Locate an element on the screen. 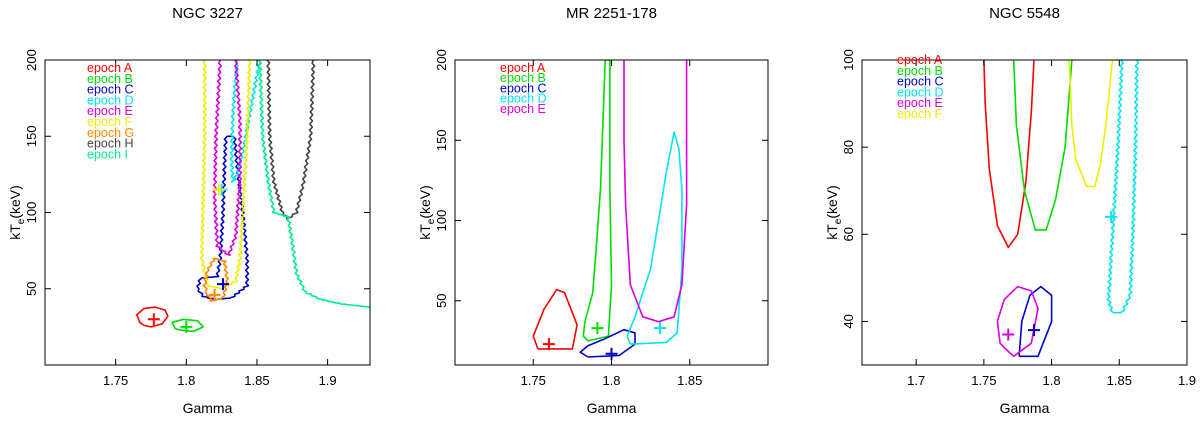  legend-entry-epoch-h: epoch H is located at coordinates (110, 144).